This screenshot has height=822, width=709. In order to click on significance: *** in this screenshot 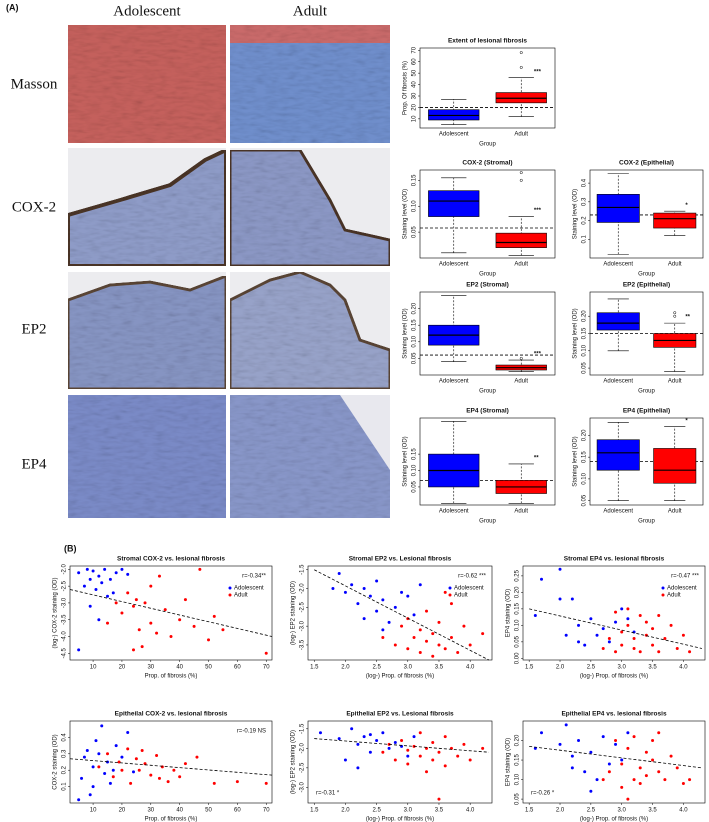, I will do `click(538, 211)`.